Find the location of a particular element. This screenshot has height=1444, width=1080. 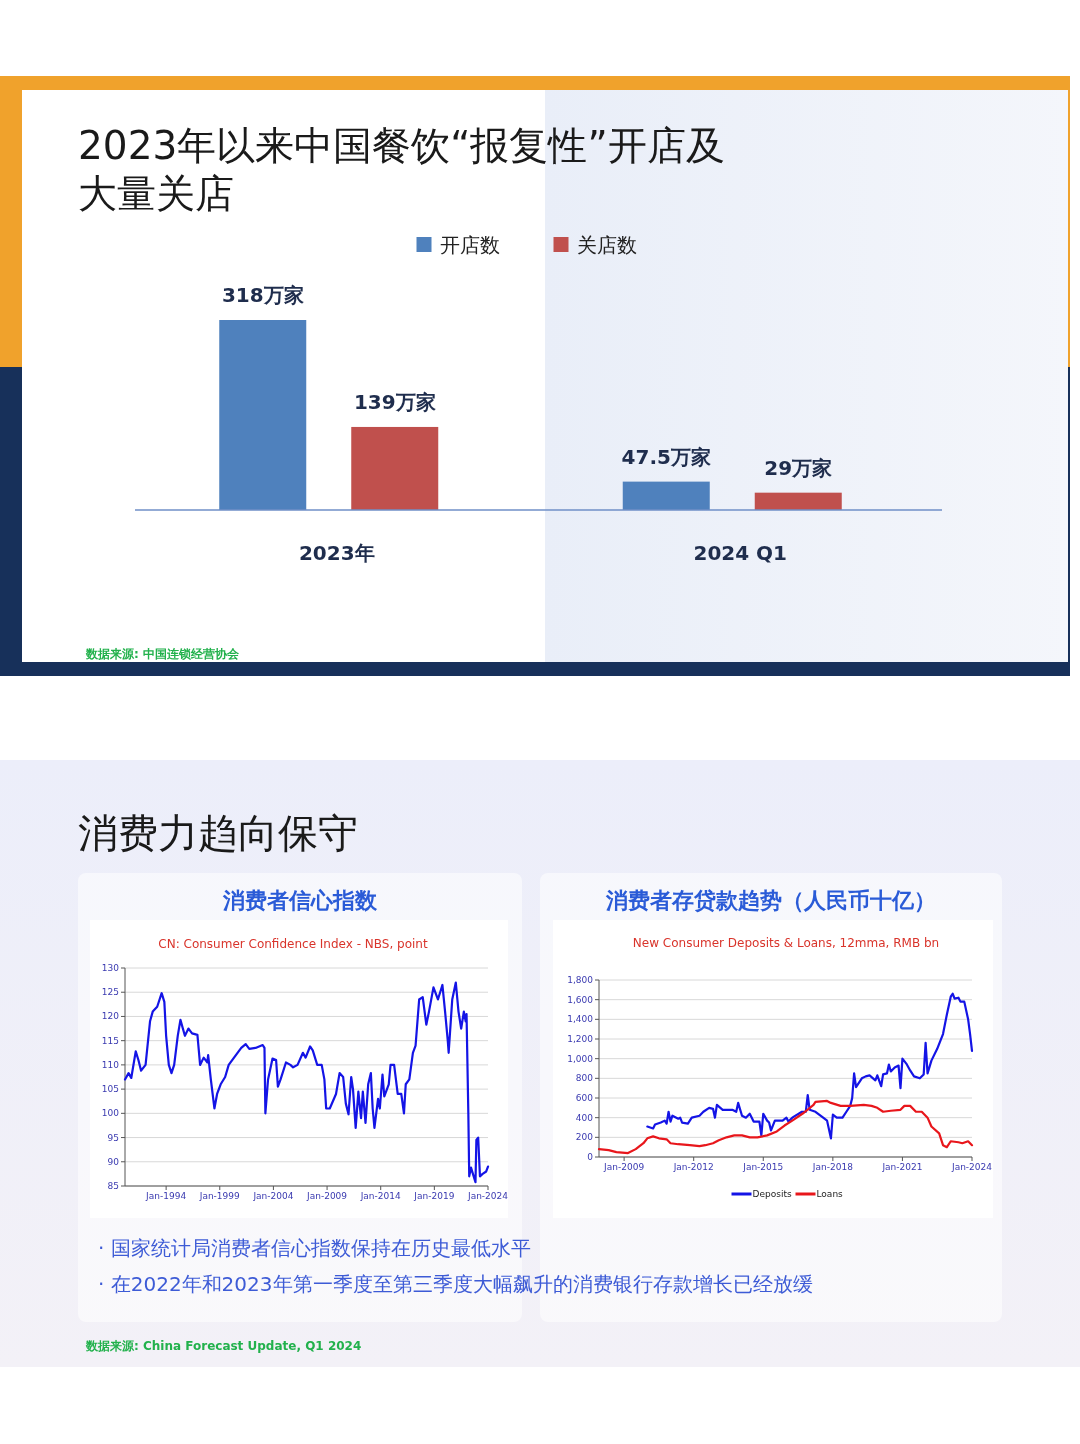

data-label: 47.5万家 is located at coordinates (666, 456).